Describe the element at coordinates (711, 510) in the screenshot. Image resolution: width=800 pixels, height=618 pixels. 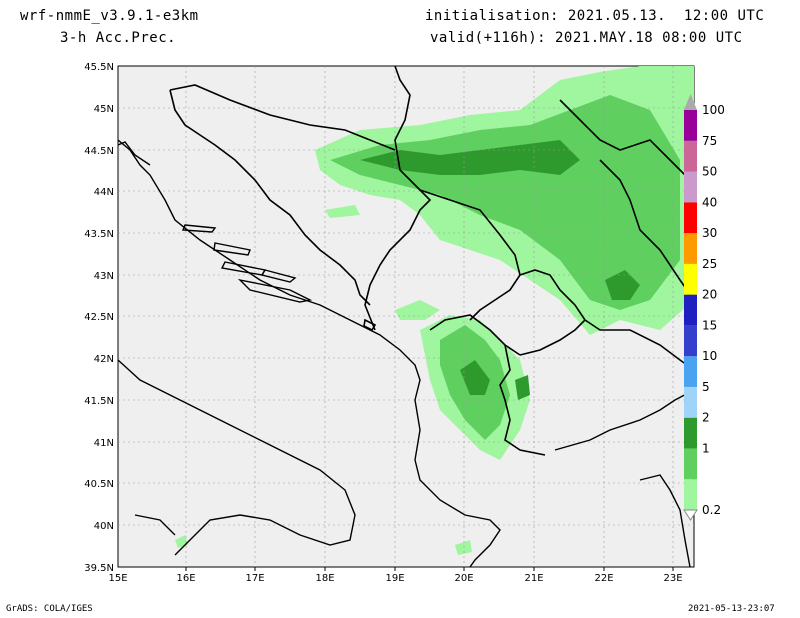
I see `legend-label: 0.2` at that location.